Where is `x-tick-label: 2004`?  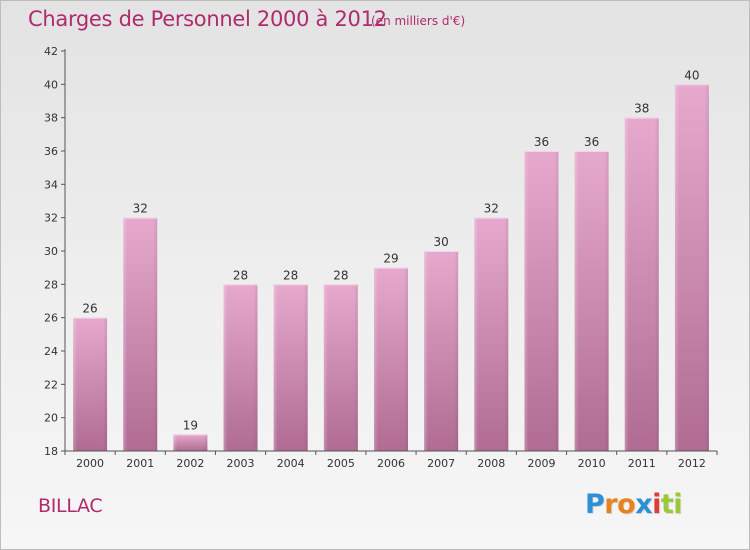 x-tick-label: 2004 is located at coordinates (291, 463).